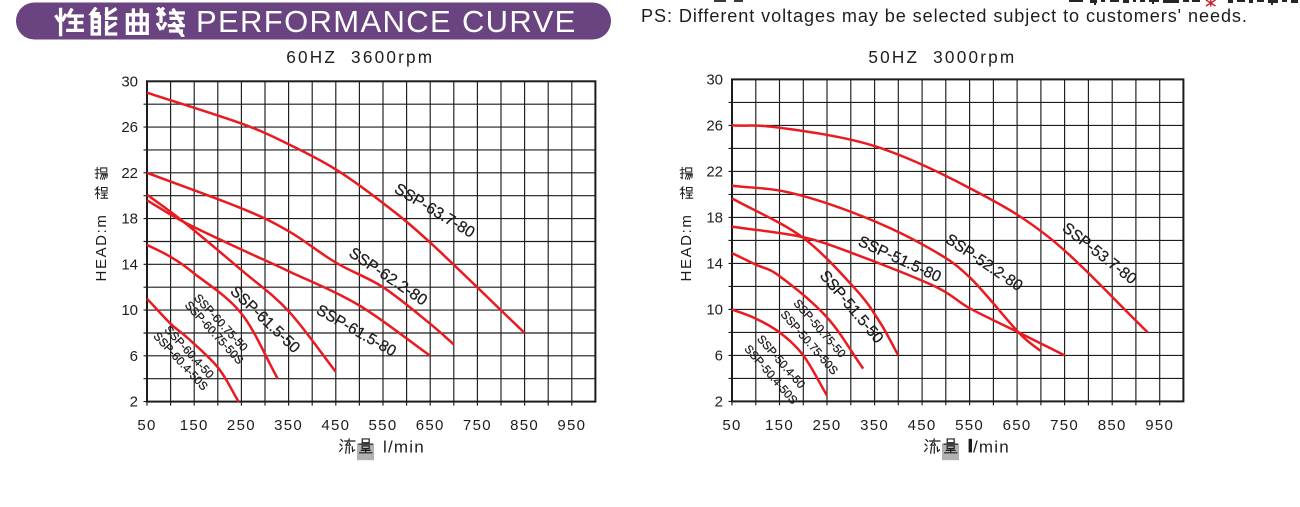 The width and height of the screenshot is (1300, 507). What do you see at coordinates (386, 21) in the screenshot?
I see `svg-text: PERFORMANCE CURVE` at bounding box center [386, 21].